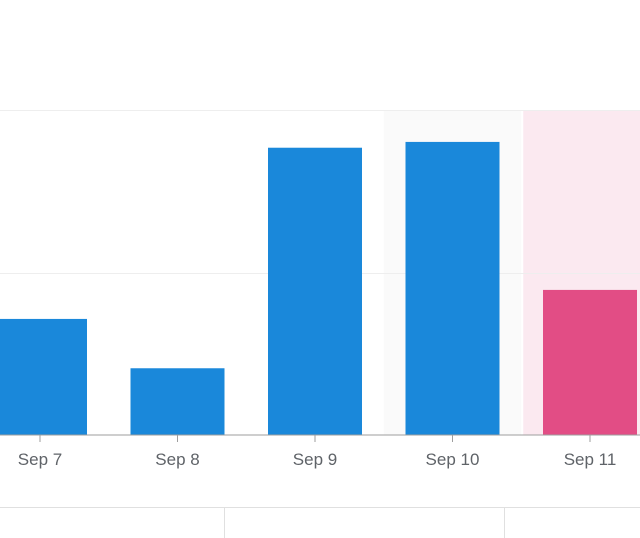 The height and width of the screenshot is (538, 640). What do you see at coordinates (590, 459) in the screenshot?
I see `x-tick-label: Sep 11` at bounding box center [590, 459].